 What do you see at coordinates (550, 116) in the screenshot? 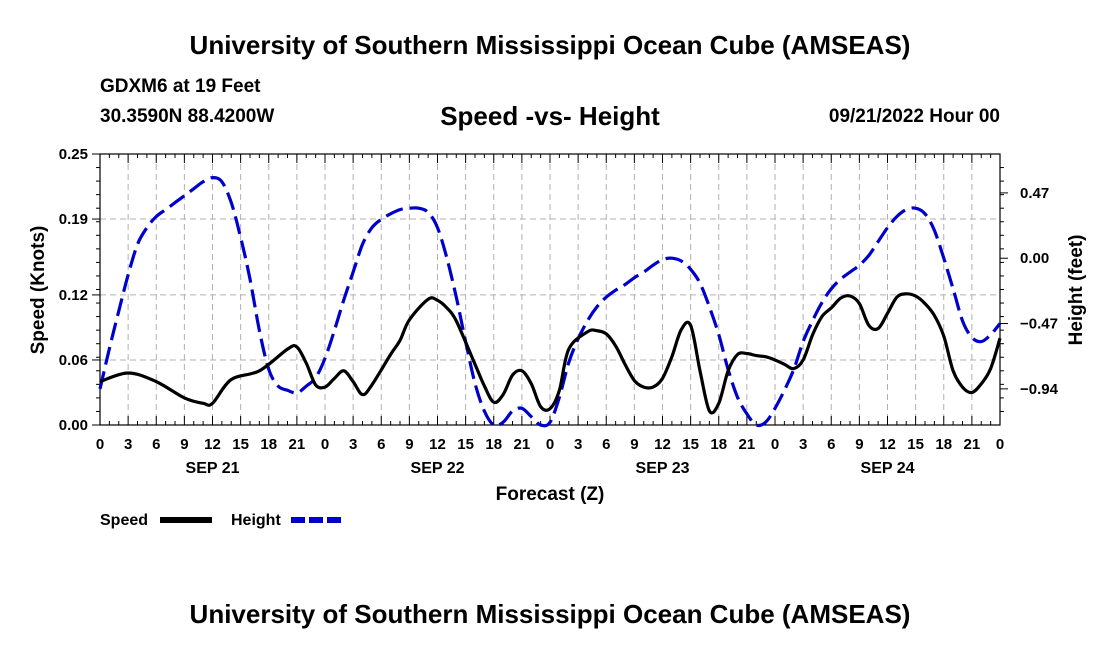
I see `chart-title: Speed -vs- Height` at bounding box center [550, 116].